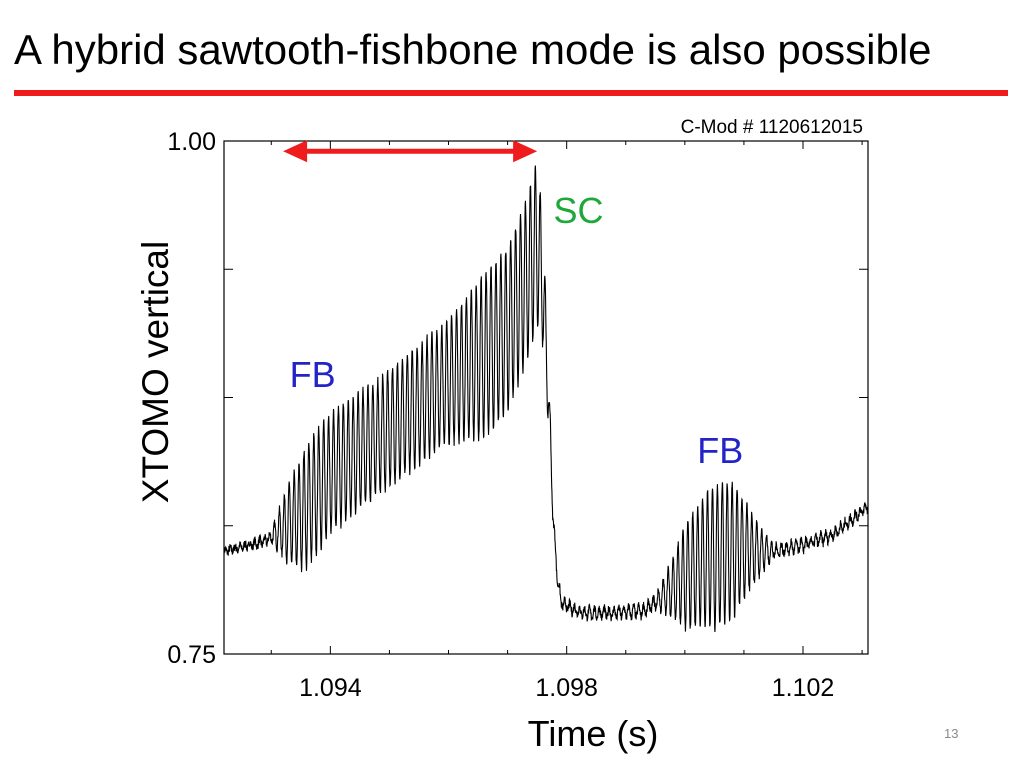  Describe the element at coordinates (313, 374) in the screenshot. I see `annotation-fb-1: FB` at that location.